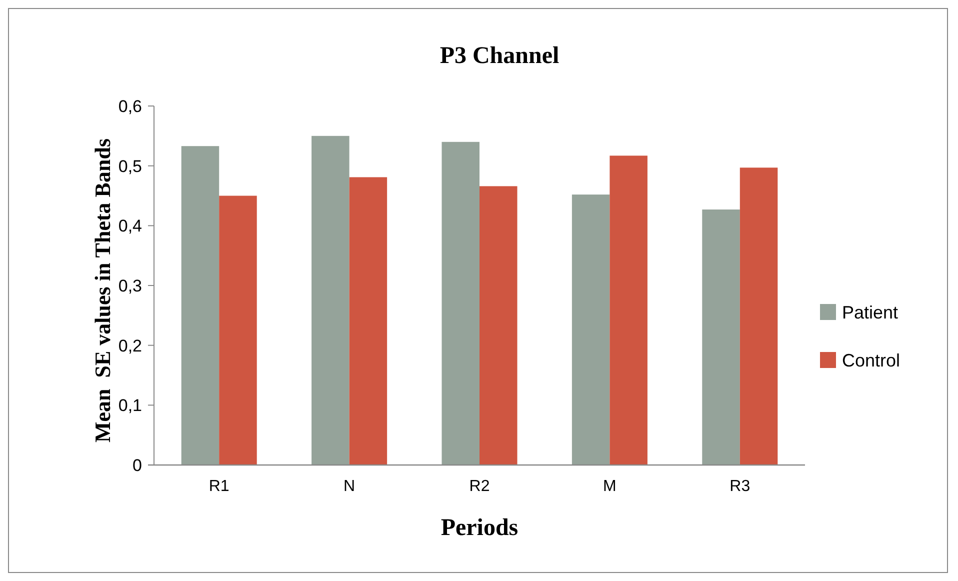 The height and width of the screenshot is (581, 958). I want to click on x-tick-label: N, so click(350, 486).